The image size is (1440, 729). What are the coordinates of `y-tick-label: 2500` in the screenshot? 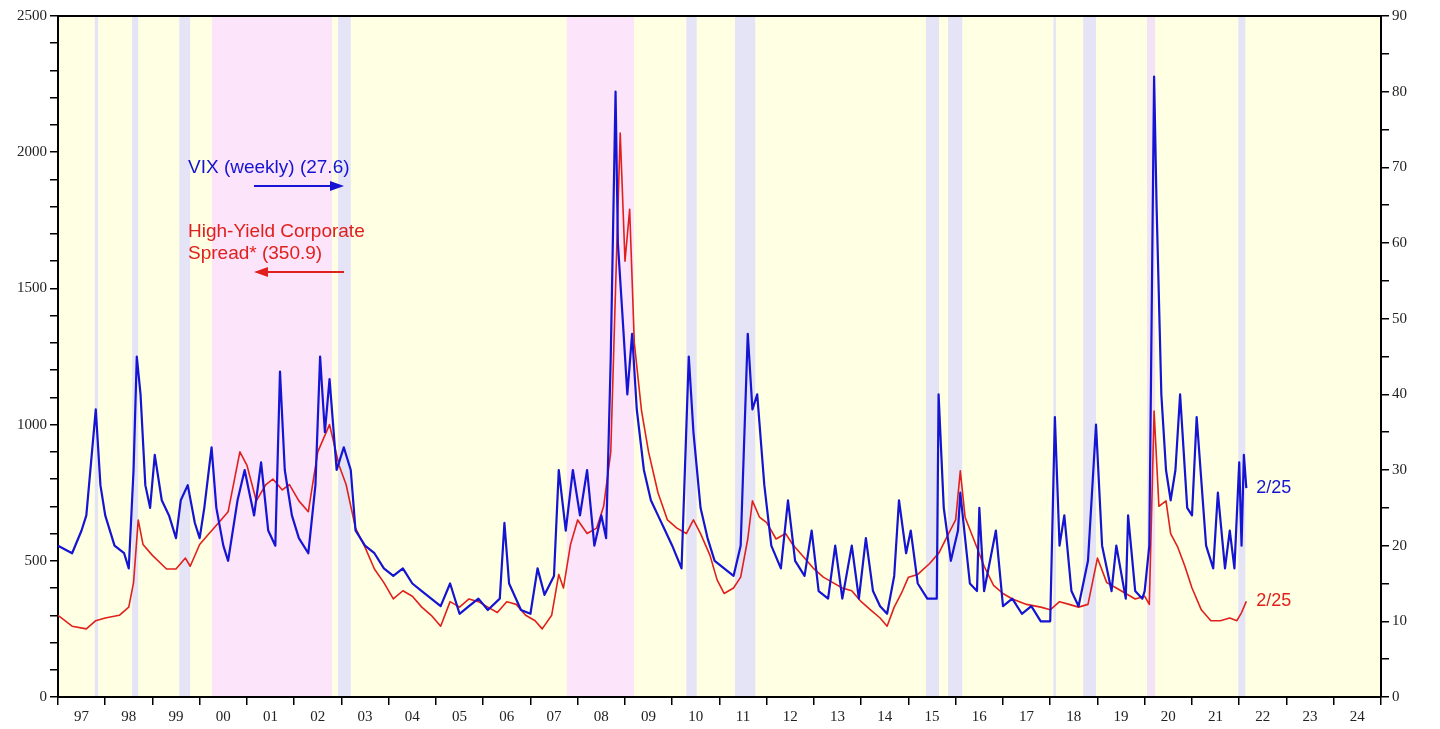 It's located at (32, 14).